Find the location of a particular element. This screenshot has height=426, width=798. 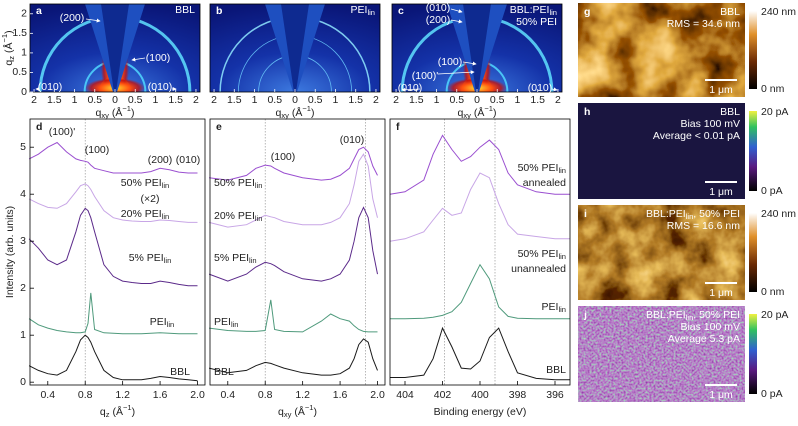

panel-letter: g is located at coordinates (587, 12).